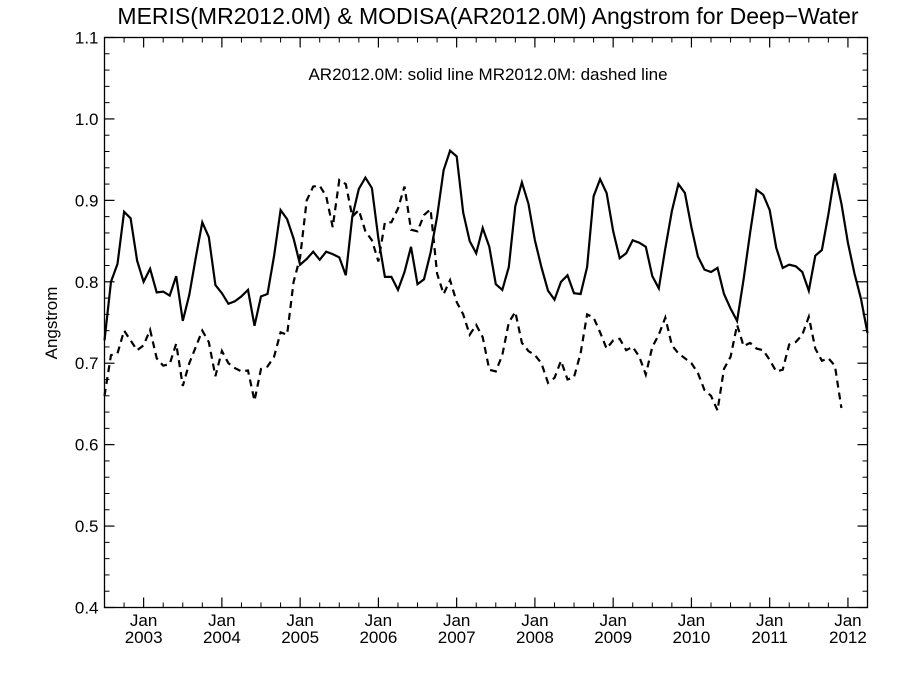 The width and height of the screenshot is (900, 675). I want to click on x-tick-year-label: 2004, so click(222, 637).